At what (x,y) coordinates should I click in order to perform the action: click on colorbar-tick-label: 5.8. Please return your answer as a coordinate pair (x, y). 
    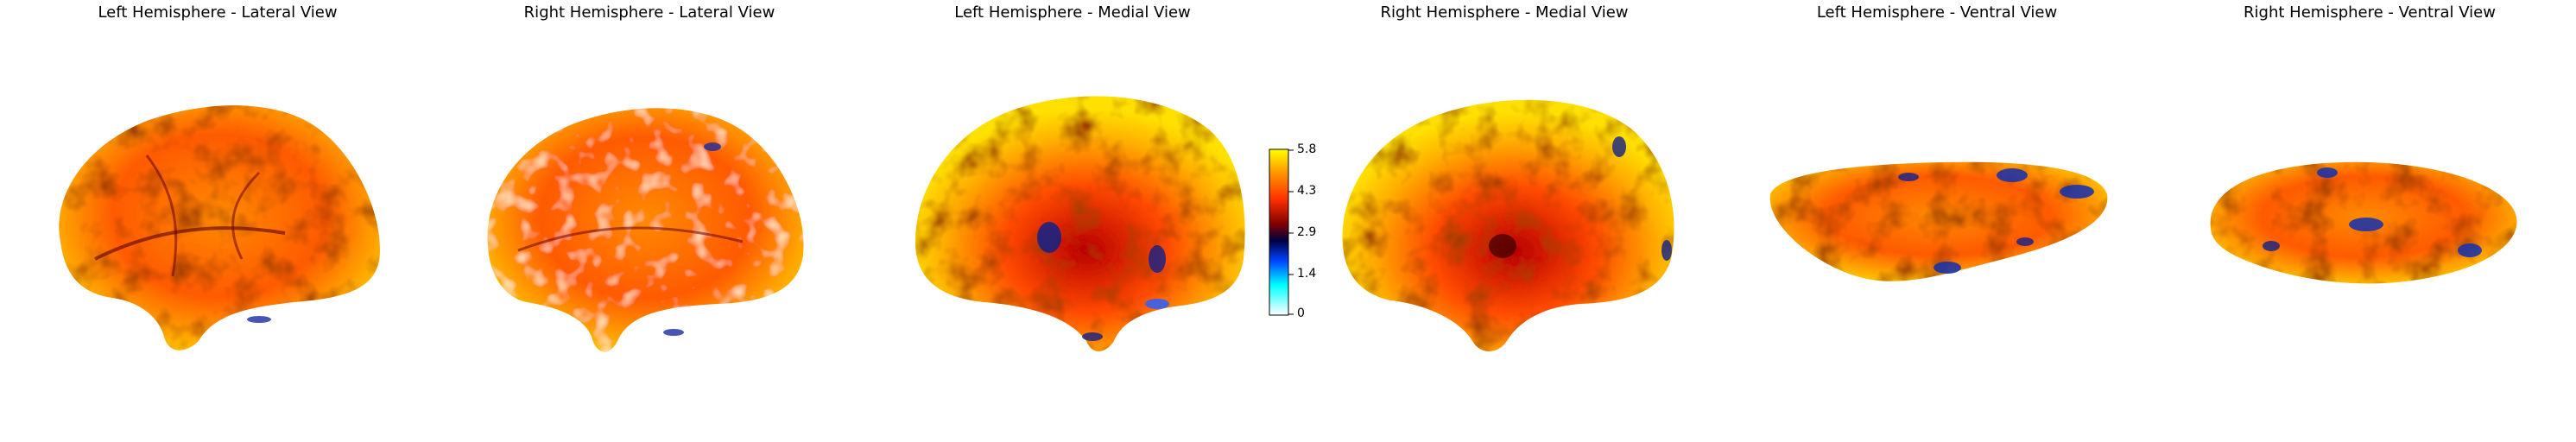
    Looking at the image, I should click on (1307, 149).